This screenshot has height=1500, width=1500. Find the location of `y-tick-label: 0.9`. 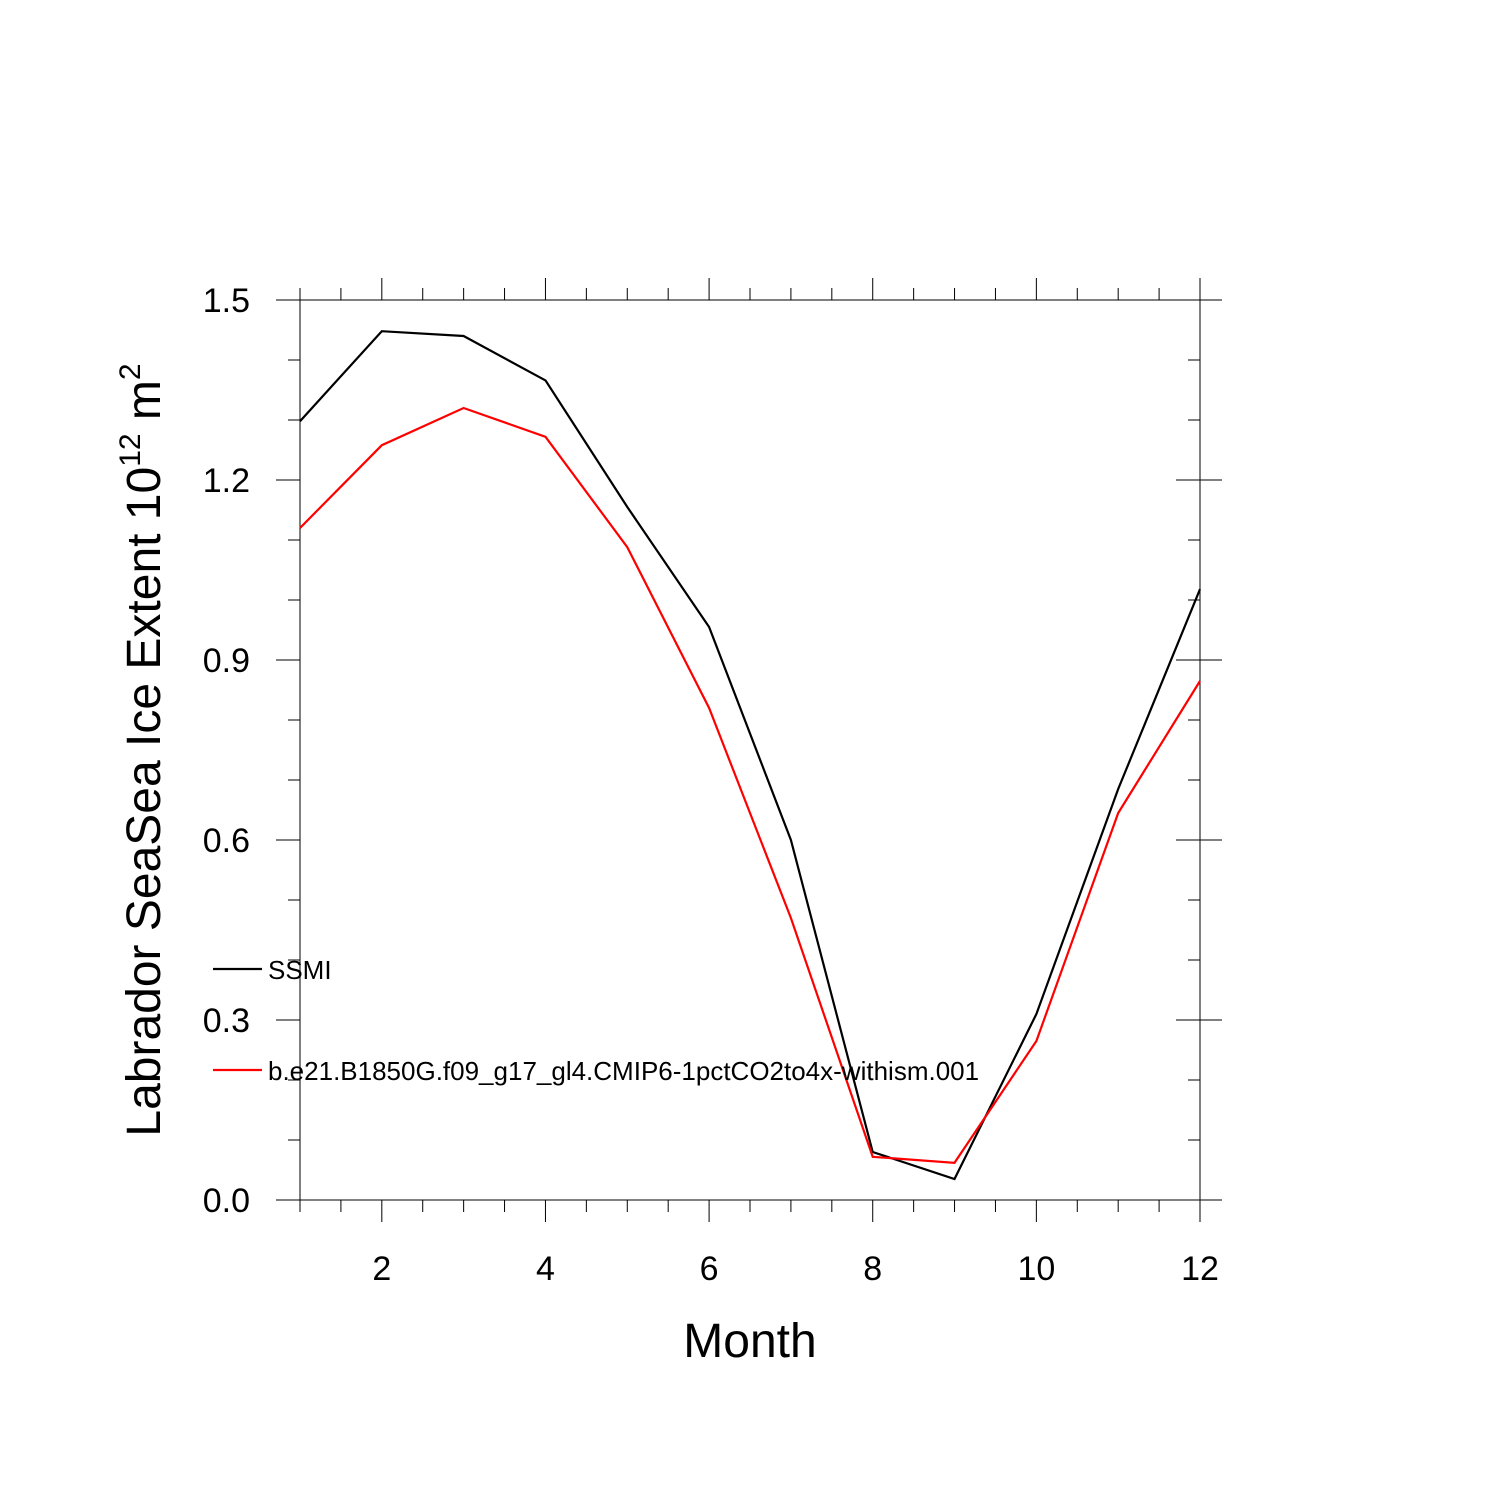

y-tick-label: 0.9 is located at coordinates (226, 661).